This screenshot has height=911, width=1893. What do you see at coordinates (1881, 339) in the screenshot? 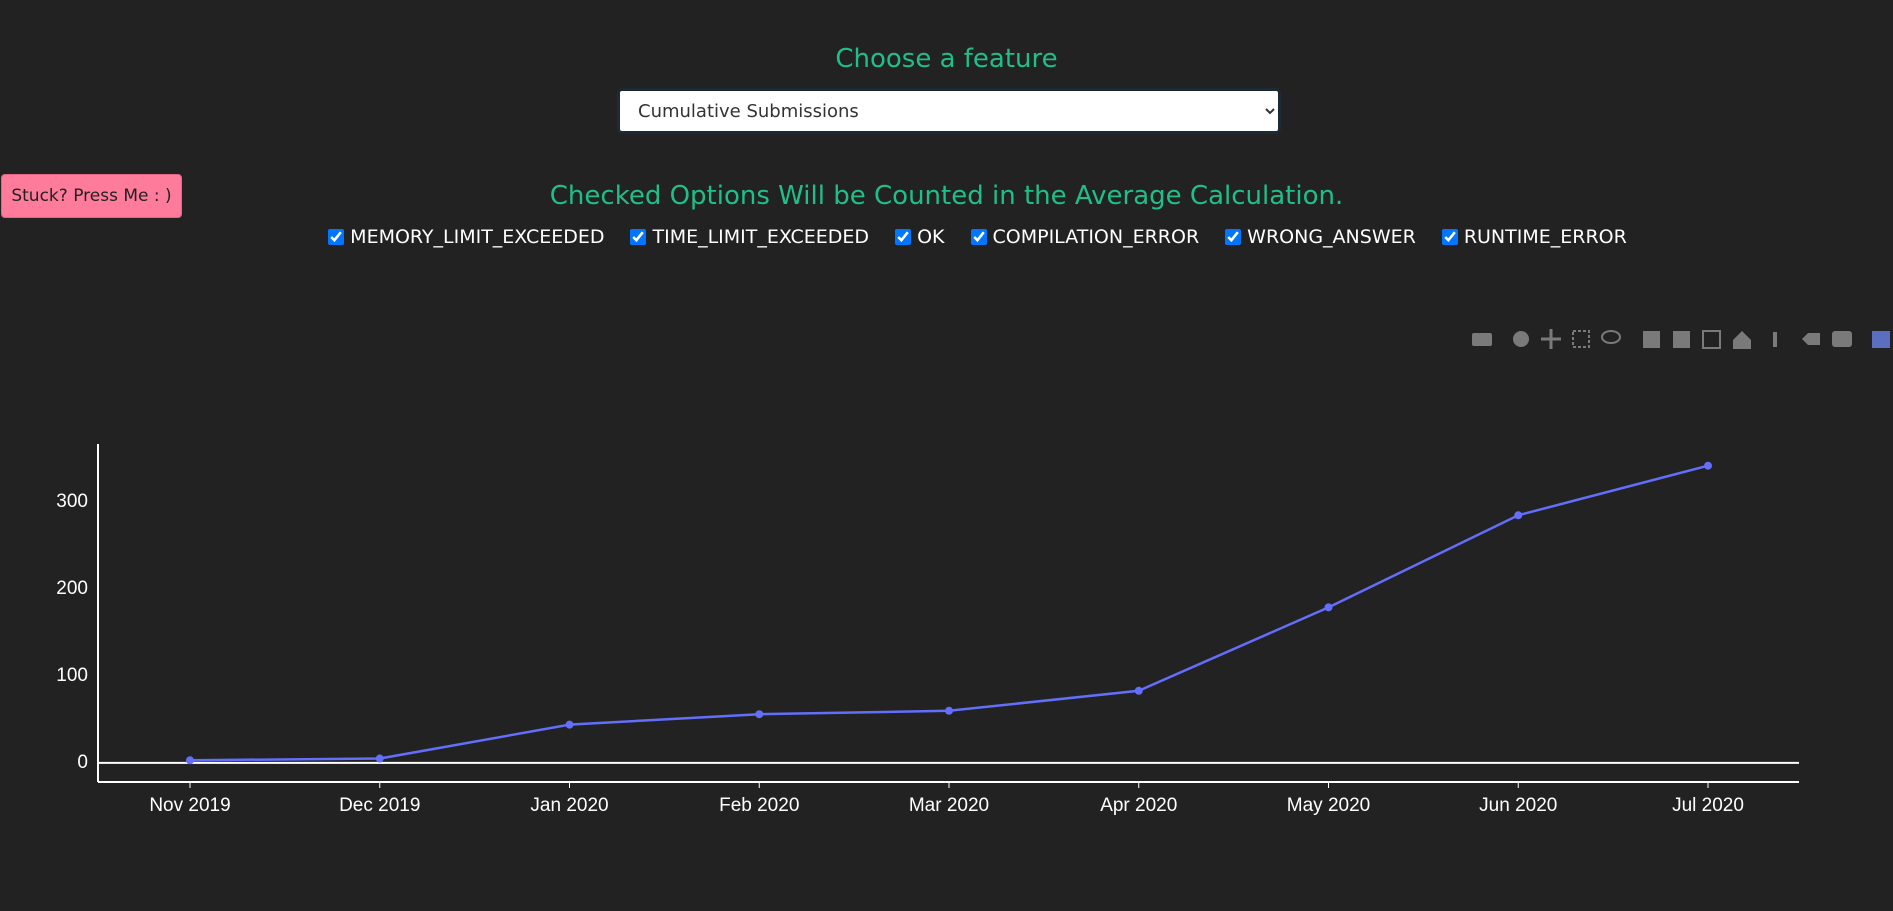
I see `plotly-logo` at bounding box center [1881, 339].